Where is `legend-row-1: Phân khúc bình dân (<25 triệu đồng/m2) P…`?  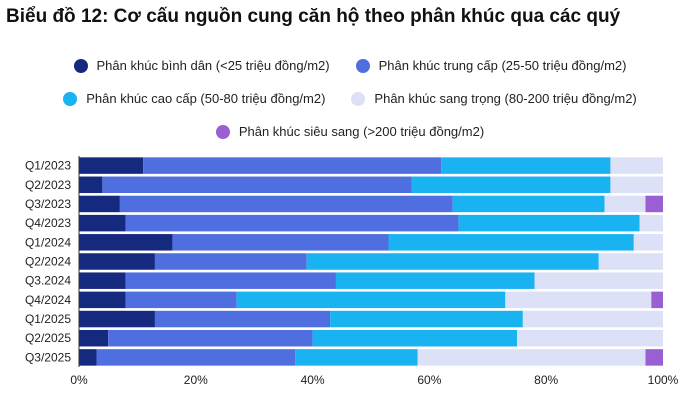 legend-row-1: Phân khúc bình dân (<25 triệu đồng/m2) P… is located at coordinates (350, 65).